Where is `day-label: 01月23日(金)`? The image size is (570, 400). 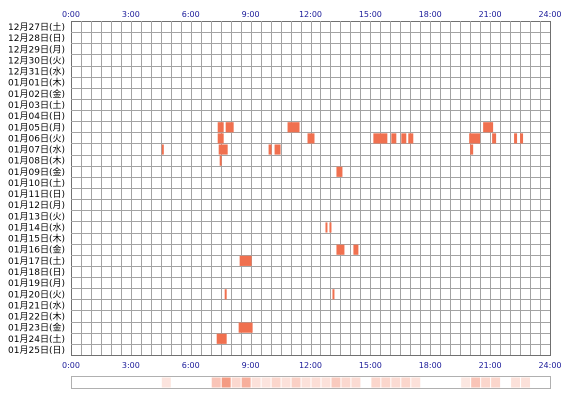
day-label: 01月23日(金) is located at coordinates (36, 328).